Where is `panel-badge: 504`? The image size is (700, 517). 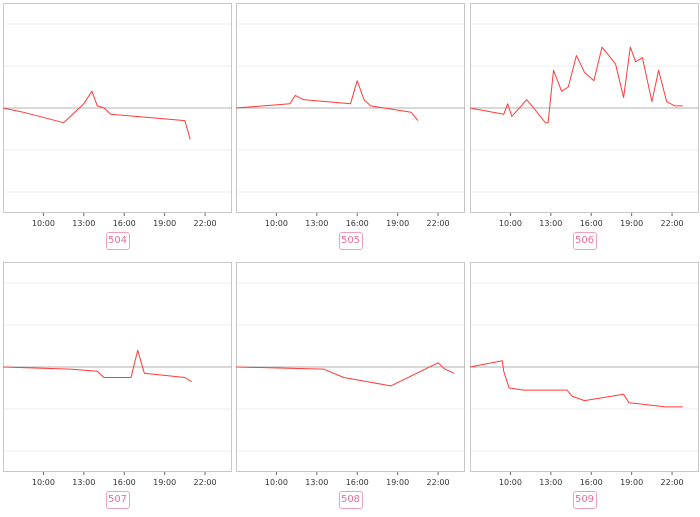 panel-badge: 504 is located at coordinates (117, 241).